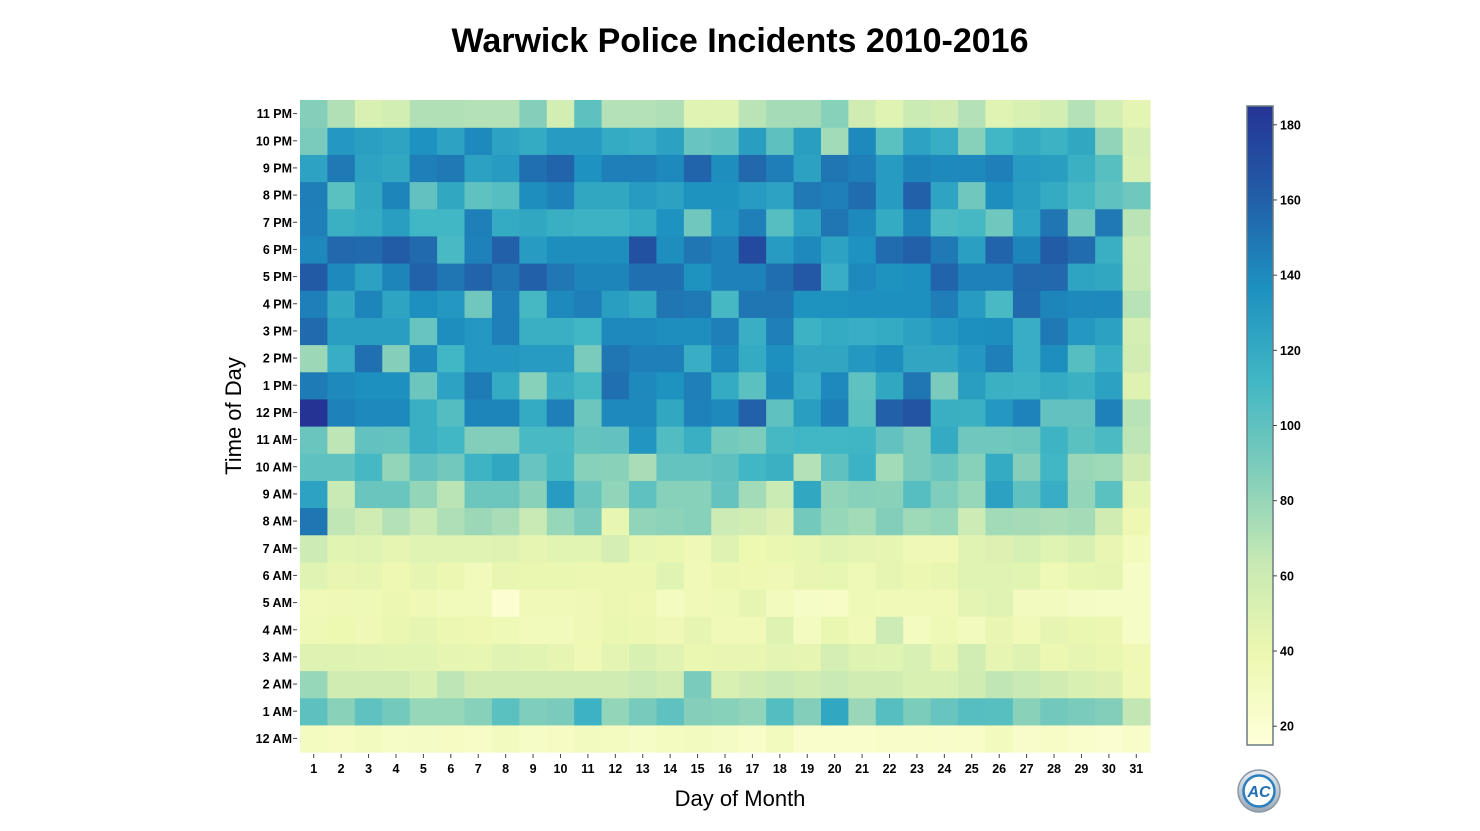  I want to click on y-tick-label: 4 PM, so click(277, 304).